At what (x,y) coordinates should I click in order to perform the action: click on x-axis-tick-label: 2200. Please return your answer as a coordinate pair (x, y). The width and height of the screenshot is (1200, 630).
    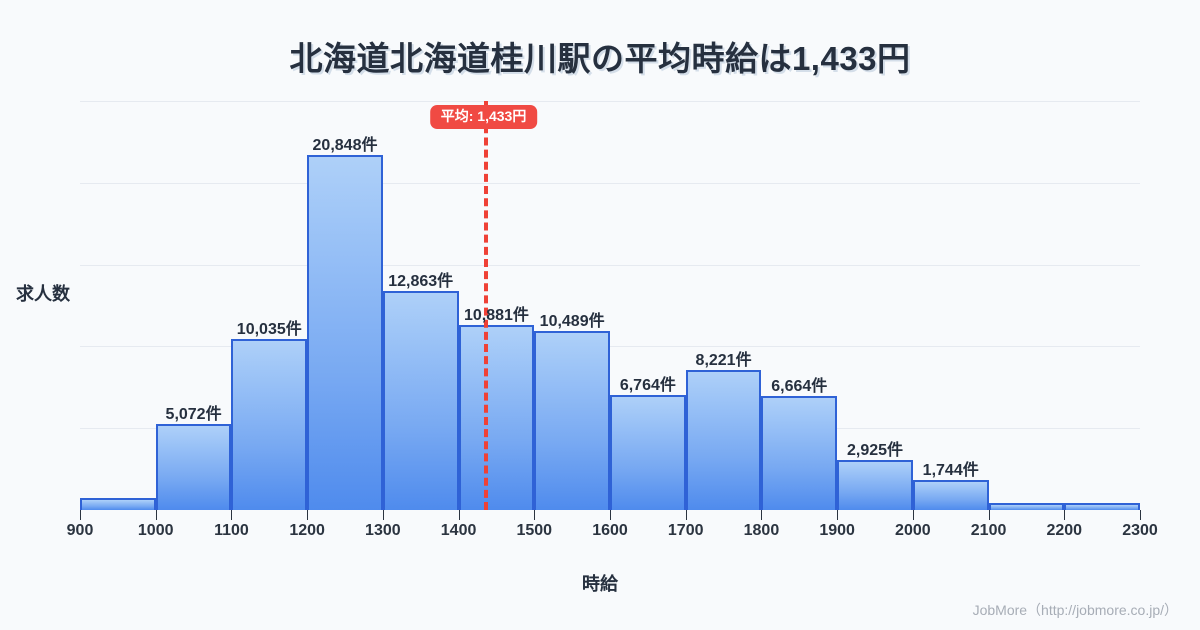
    Looking at the image, I should click on (1064, 530).